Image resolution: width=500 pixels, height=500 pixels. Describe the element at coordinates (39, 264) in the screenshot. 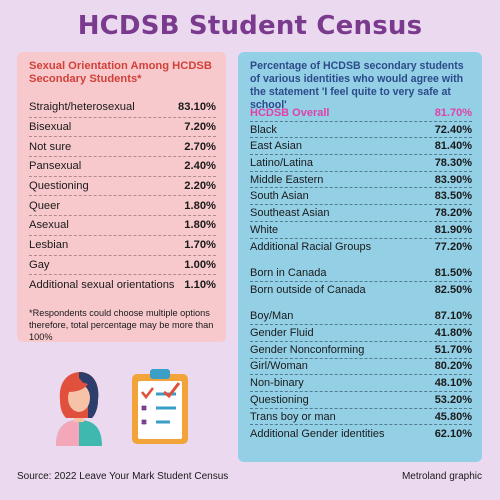

I see `row-label: Gay` at that location.